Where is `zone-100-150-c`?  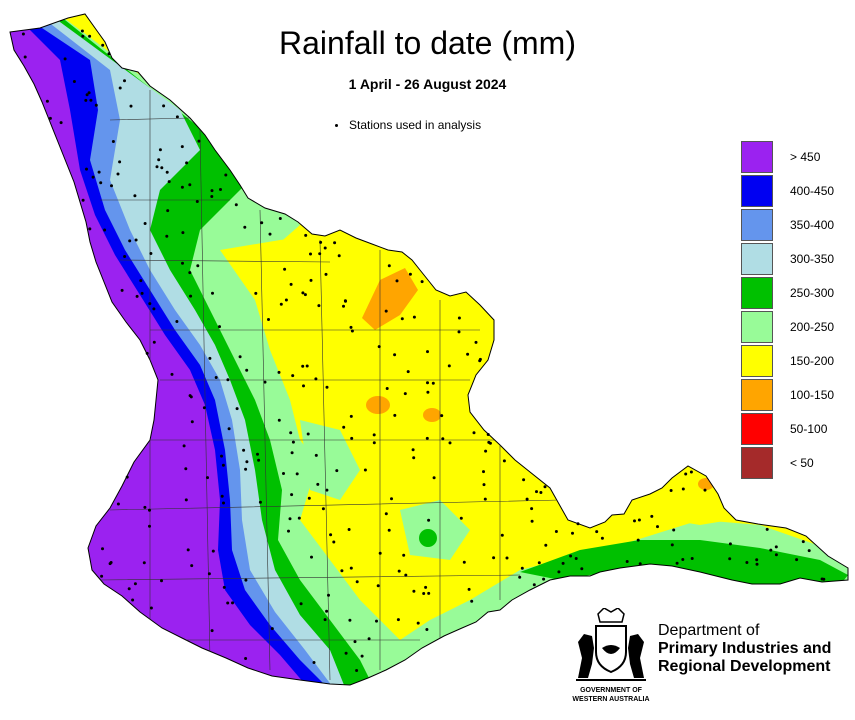
zone-100-150-c is located at coordinates (432, 415).